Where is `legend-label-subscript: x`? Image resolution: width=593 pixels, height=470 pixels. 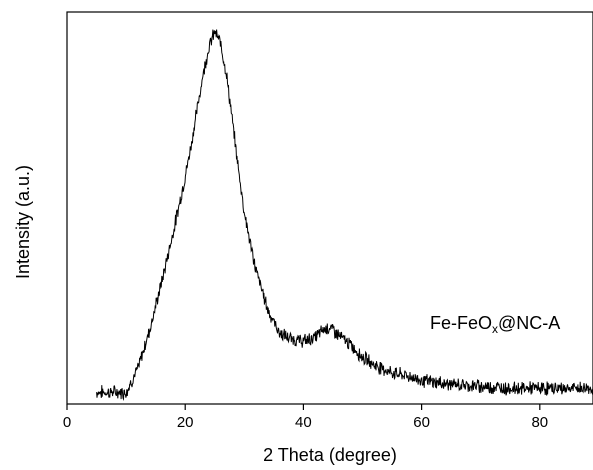
legend-label-subscript: x is located at coordinates (495, 329).